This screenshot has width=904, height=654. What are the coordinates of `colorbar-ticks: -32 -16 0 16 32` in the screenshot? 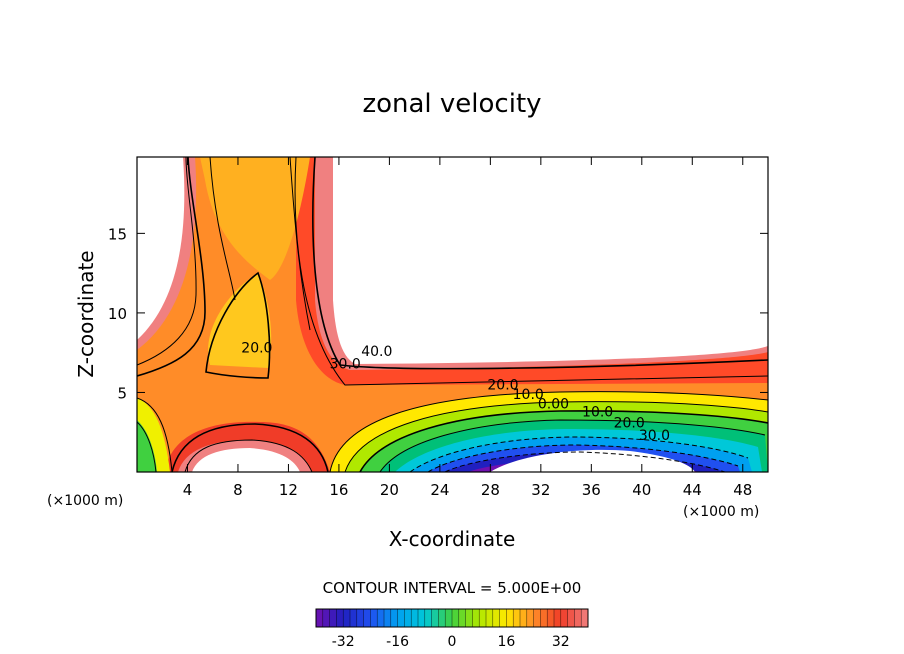 It's located at (451, 642).